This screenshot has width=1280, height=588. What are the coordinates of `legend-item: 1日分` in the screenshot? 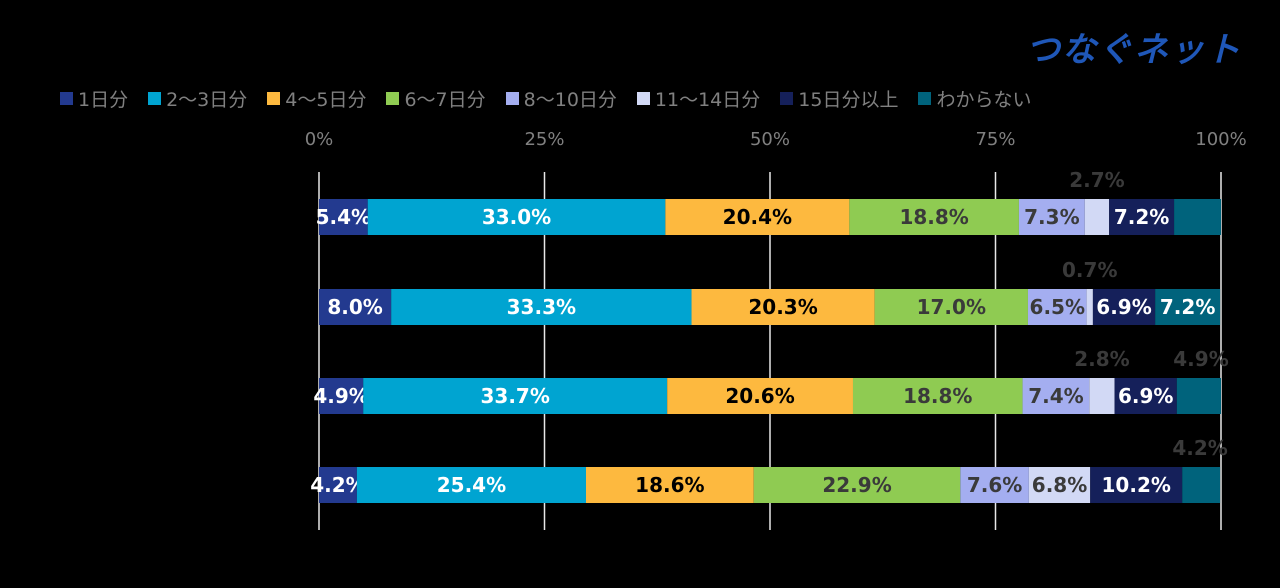 It's located at (94, 98).